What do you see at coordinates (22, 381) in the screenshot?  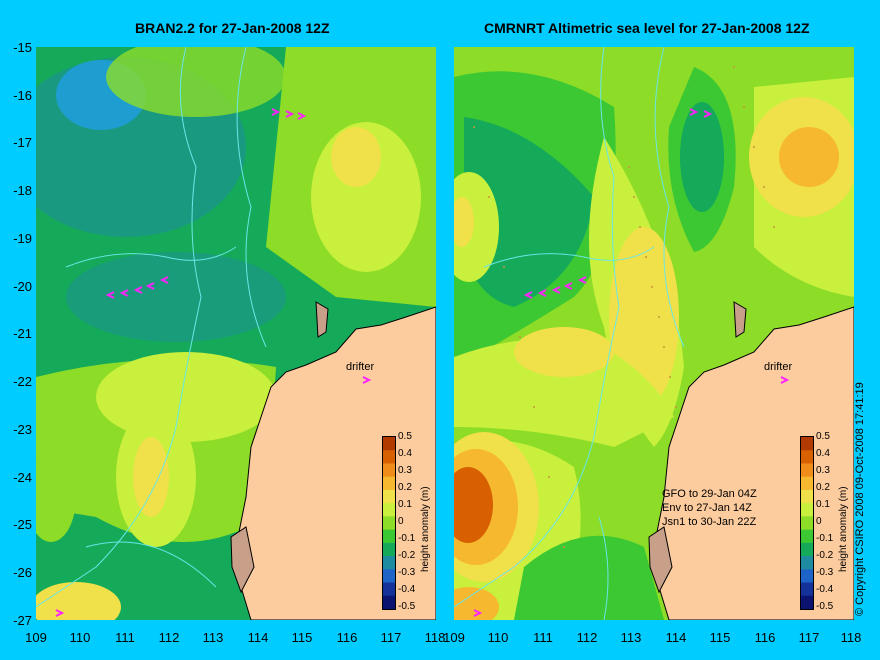 I see `y-tick: -22` at bounding box center [22, 381].